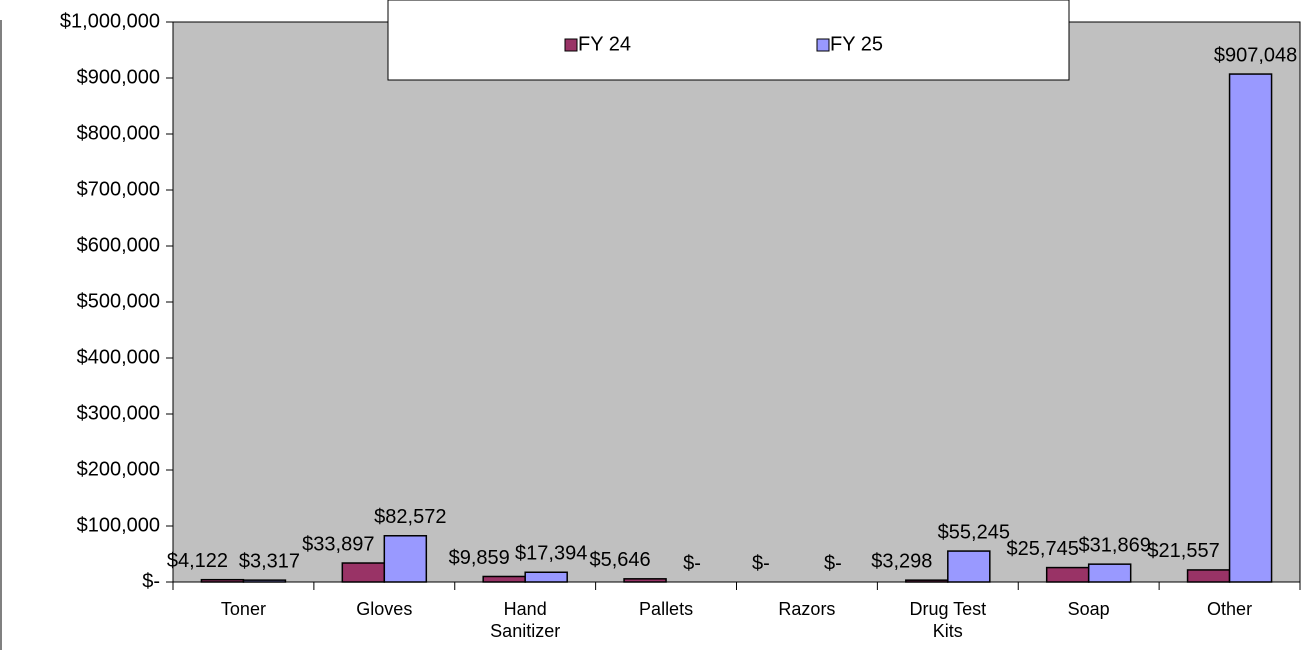 The image size is (1301, 650). What do you see at coordinates (118, 77) in the screenshot?
I see `y-tick-label: $900,000` at bounding box center [118, 77].